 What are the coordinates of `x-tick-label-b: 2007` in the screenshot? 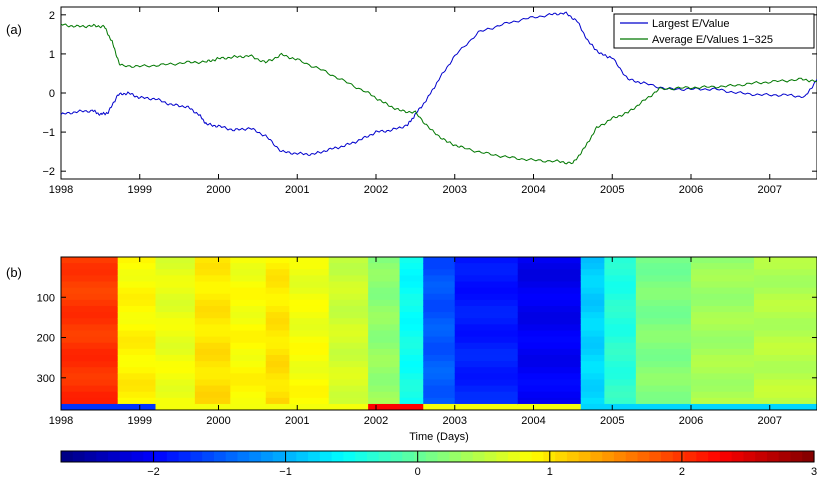 It's located at (770, 421).